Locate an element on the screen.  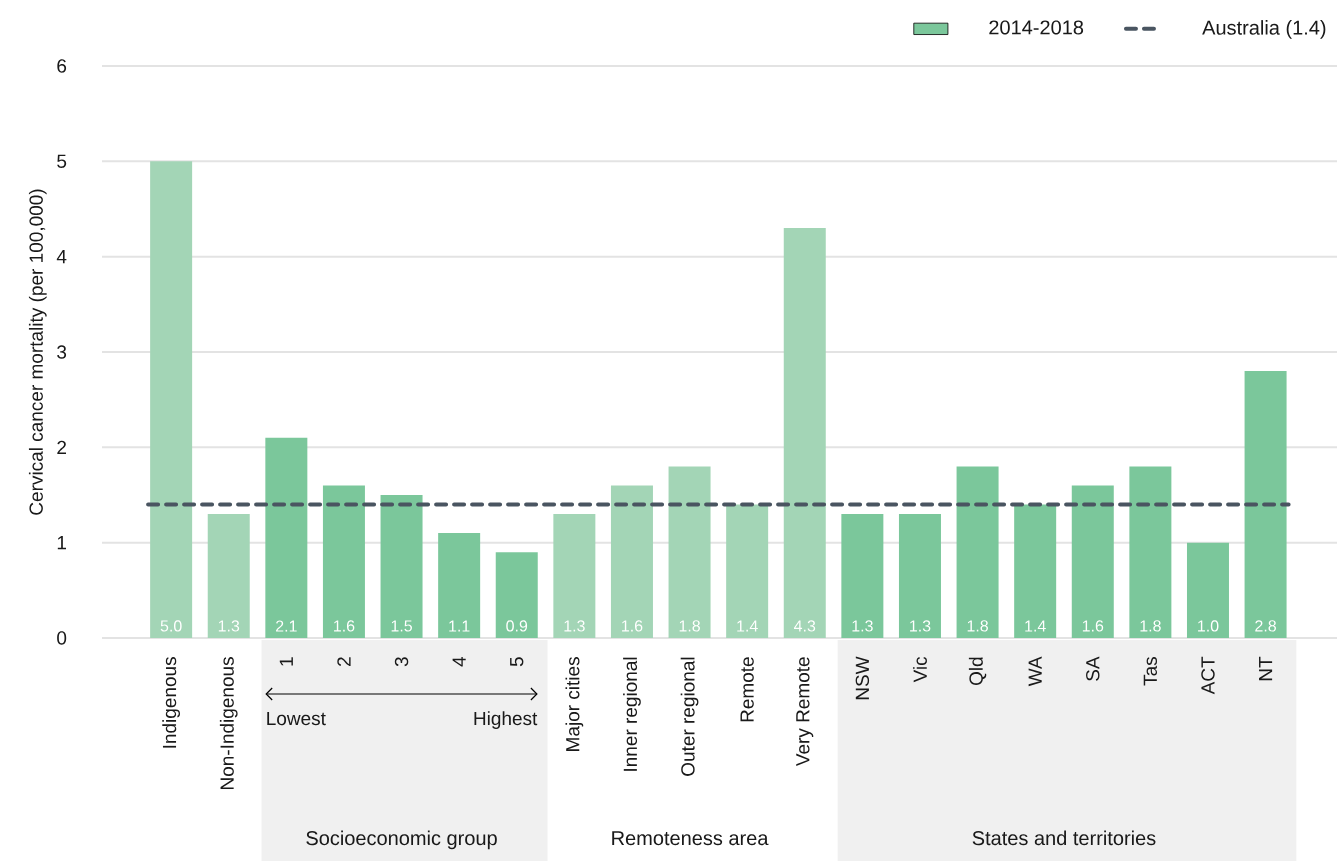
text: Lowest is located at coordinates (296, 718).